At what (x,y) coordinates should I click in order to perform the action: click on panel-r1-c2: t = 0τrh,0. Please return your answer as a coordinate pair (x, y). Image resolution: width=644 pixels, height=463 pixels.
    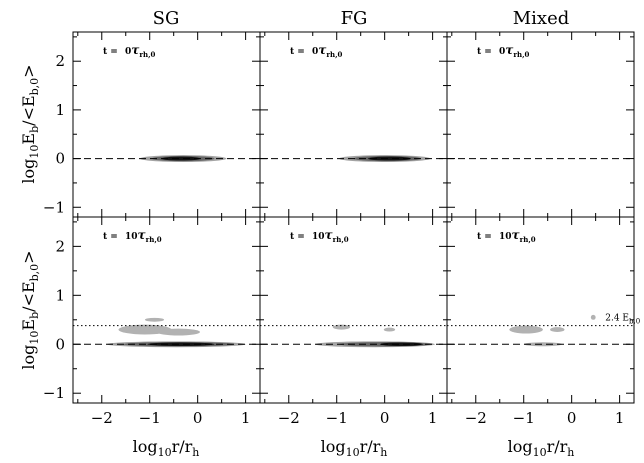
    Looking at the image, I should click on (353, 124).